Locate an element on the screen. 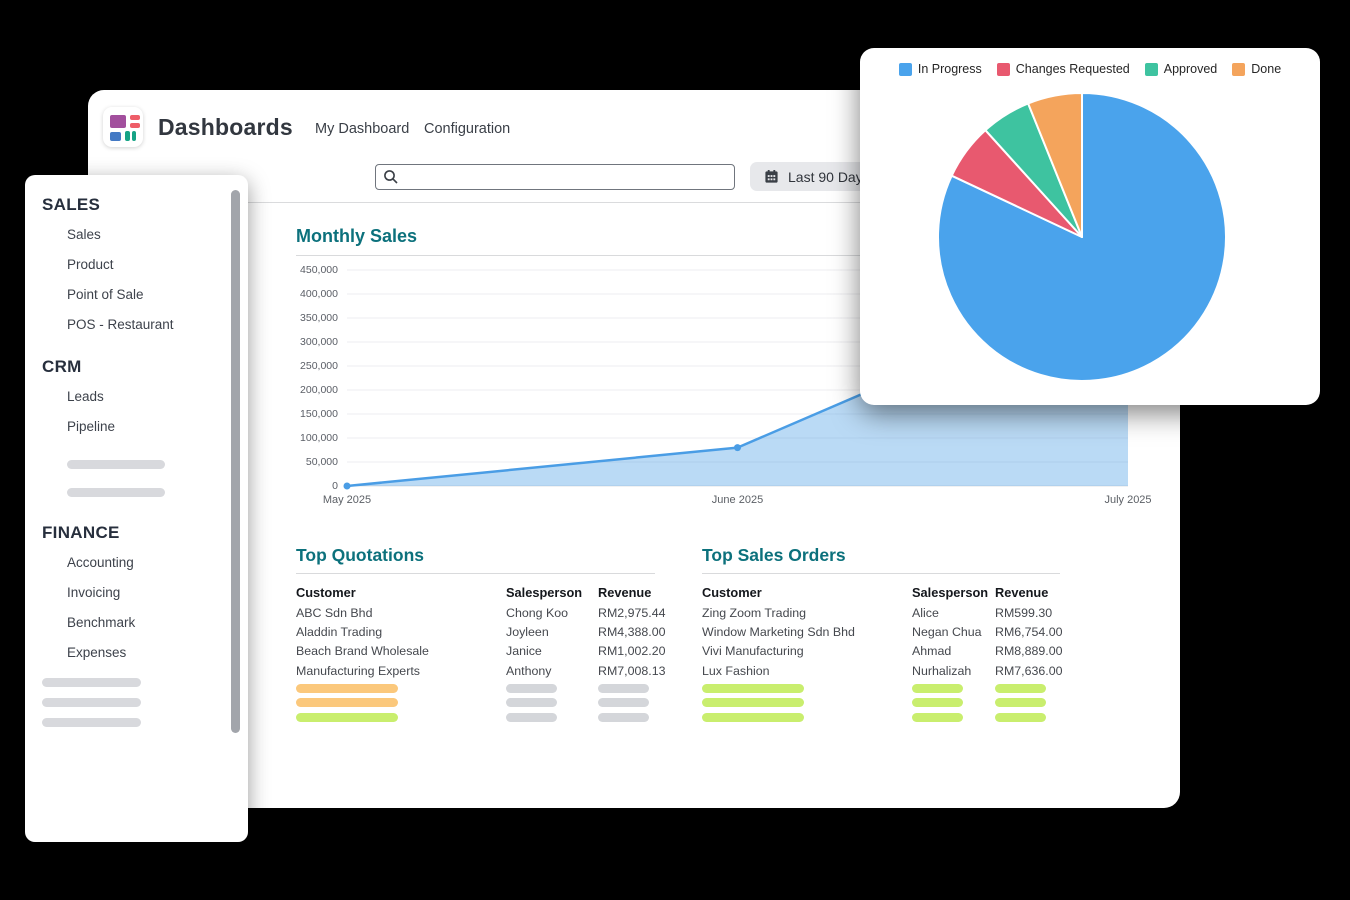 The height and width of the screenshot is (900, 1350). search-icon is located at coordinates (391, 179).